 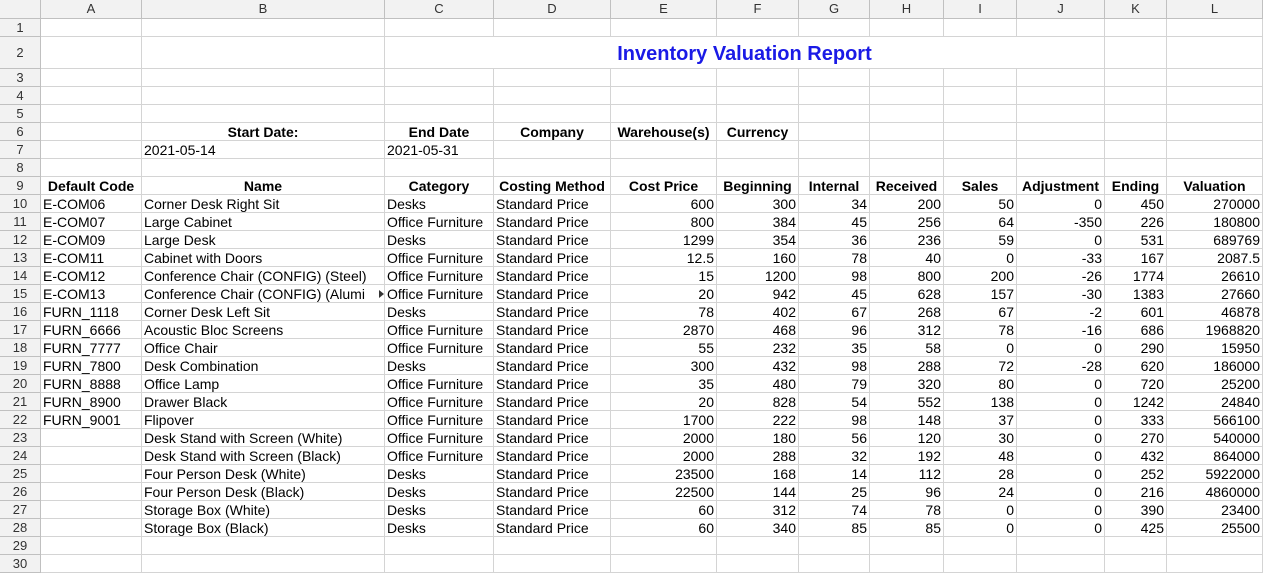 What do you see at coordinates (758, 312) in the screenshot?
I see `table-cell: 402` at bounding box center [758, 312].